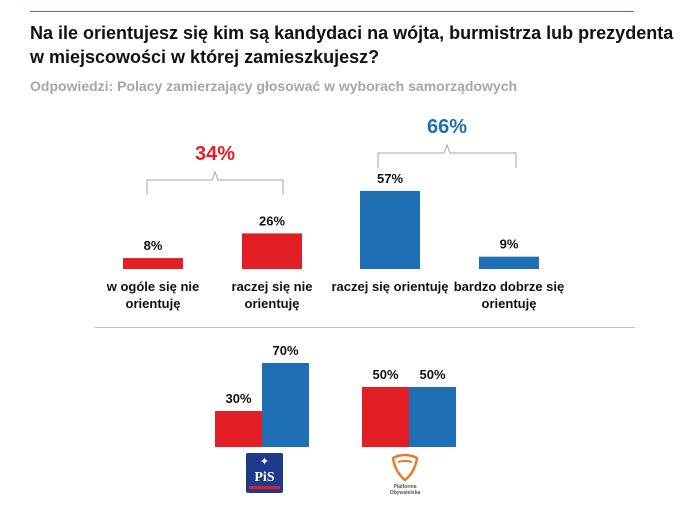  What do you see at coordinates (405, 487) in the screenshot?
I see `po-logo-line-1: Platforma` at bounding box center [405, 487].